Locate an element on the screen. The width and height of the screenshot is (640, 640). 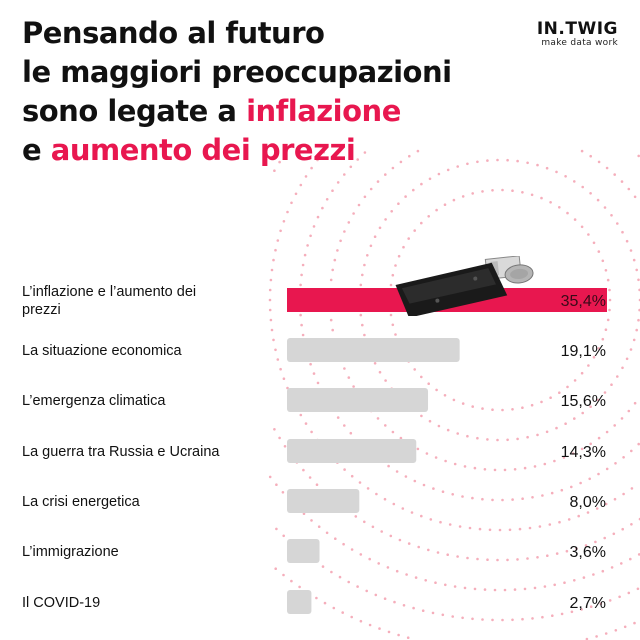
value-label: 14,3% is located at coordinates (583, 452).